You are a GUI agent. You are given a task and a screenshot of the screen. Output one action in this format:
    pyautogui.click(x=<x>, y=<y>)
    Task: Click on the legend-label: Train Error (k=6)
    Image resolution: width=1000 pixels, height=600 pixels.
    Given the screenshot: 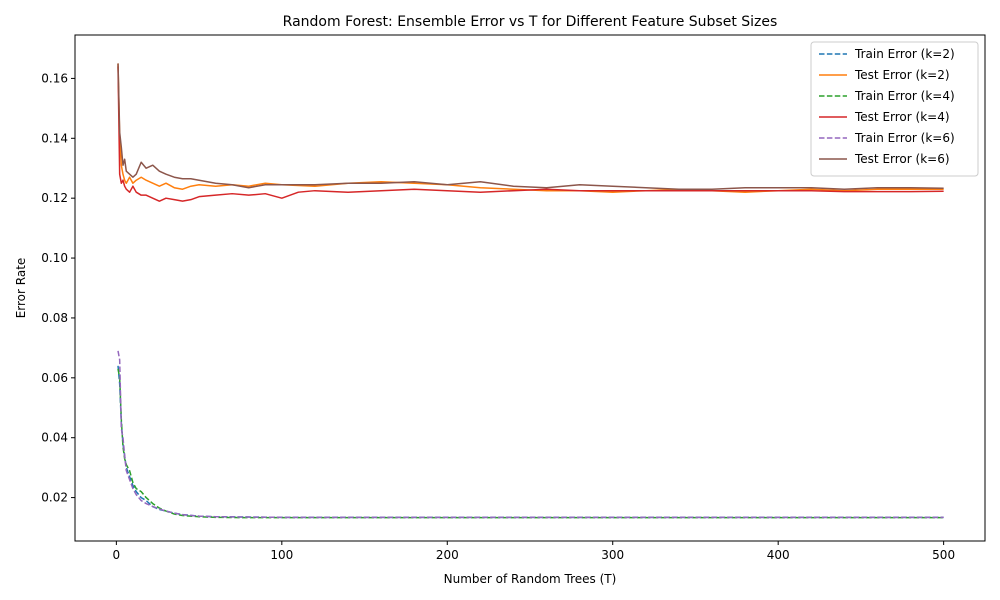 What is the action you would take?
    pyautogui.click(x=904, y=138)
    